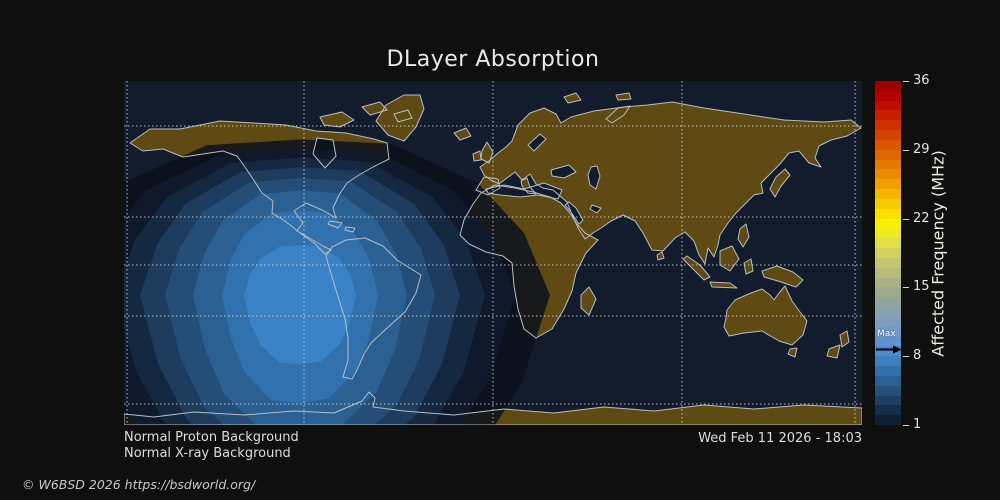 This screenshot has height=500, width=1000. I want to click on landmass-madagascar, so click(588, 301).